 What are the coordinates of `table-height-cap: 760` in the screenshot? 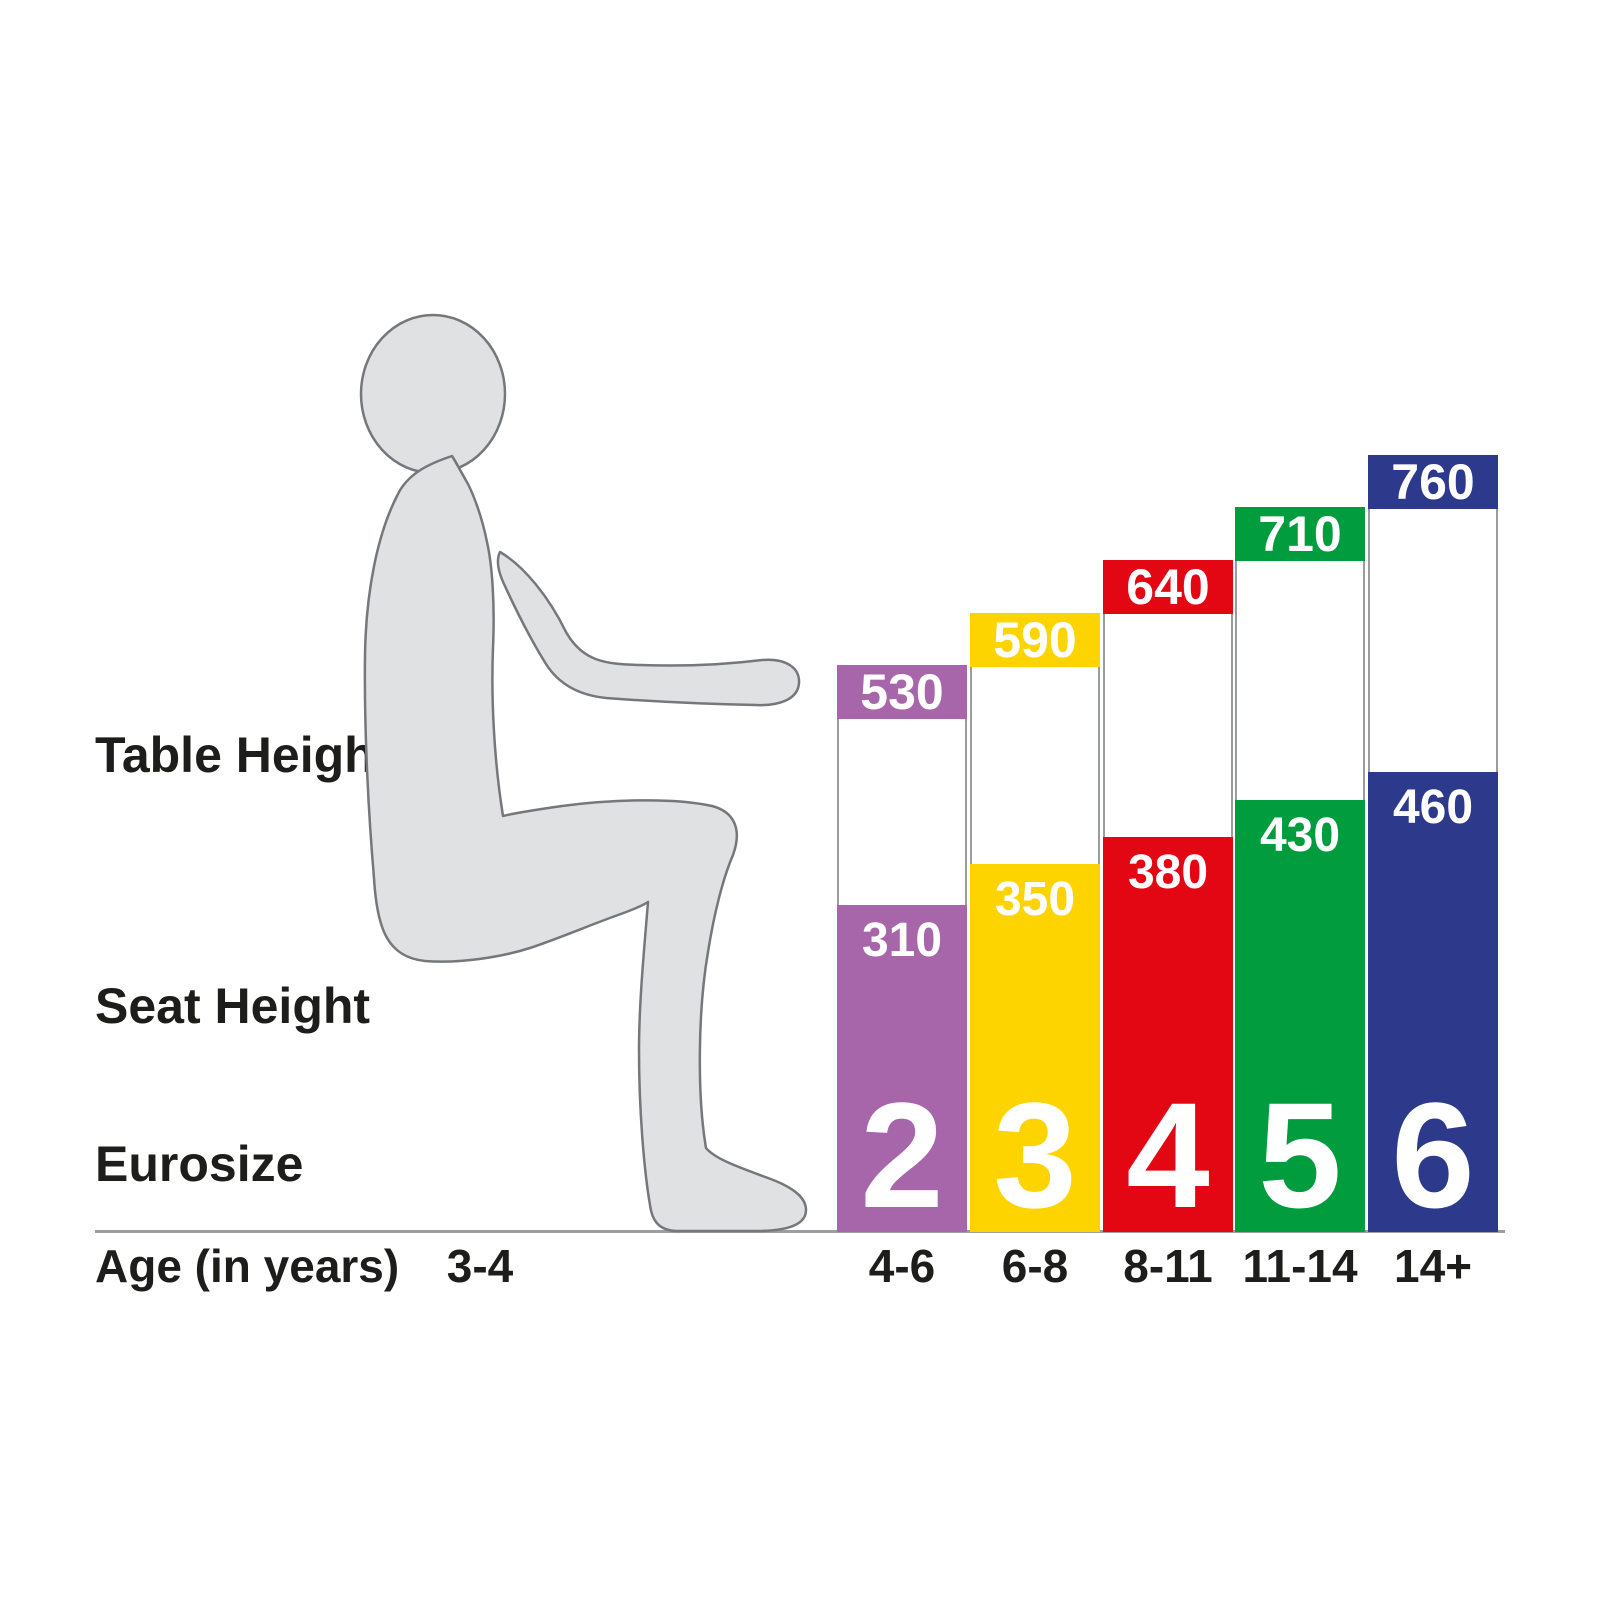 It's located at (1433, 482).